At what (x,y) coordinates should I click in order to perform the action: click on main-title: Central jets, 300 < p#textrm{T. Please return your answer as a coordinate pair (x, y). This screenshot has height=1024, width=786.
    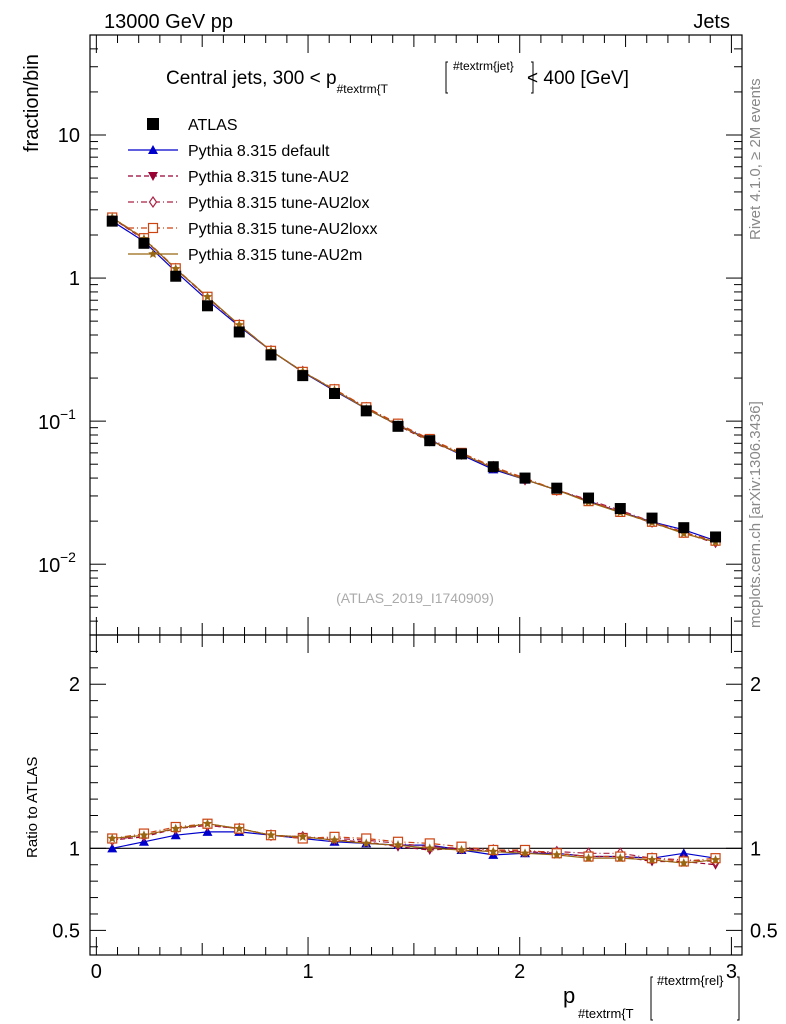
    Looking at the image, I should click on (277, 82).